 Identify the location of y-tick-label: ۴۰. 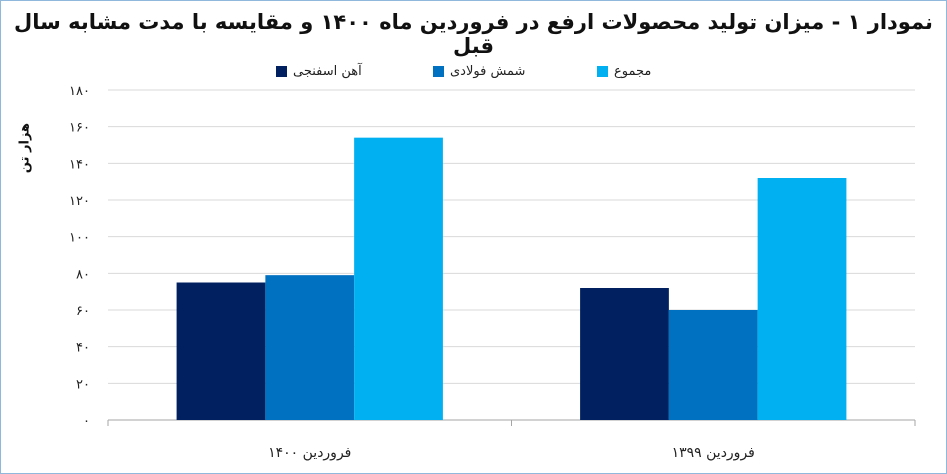
(83, 348).